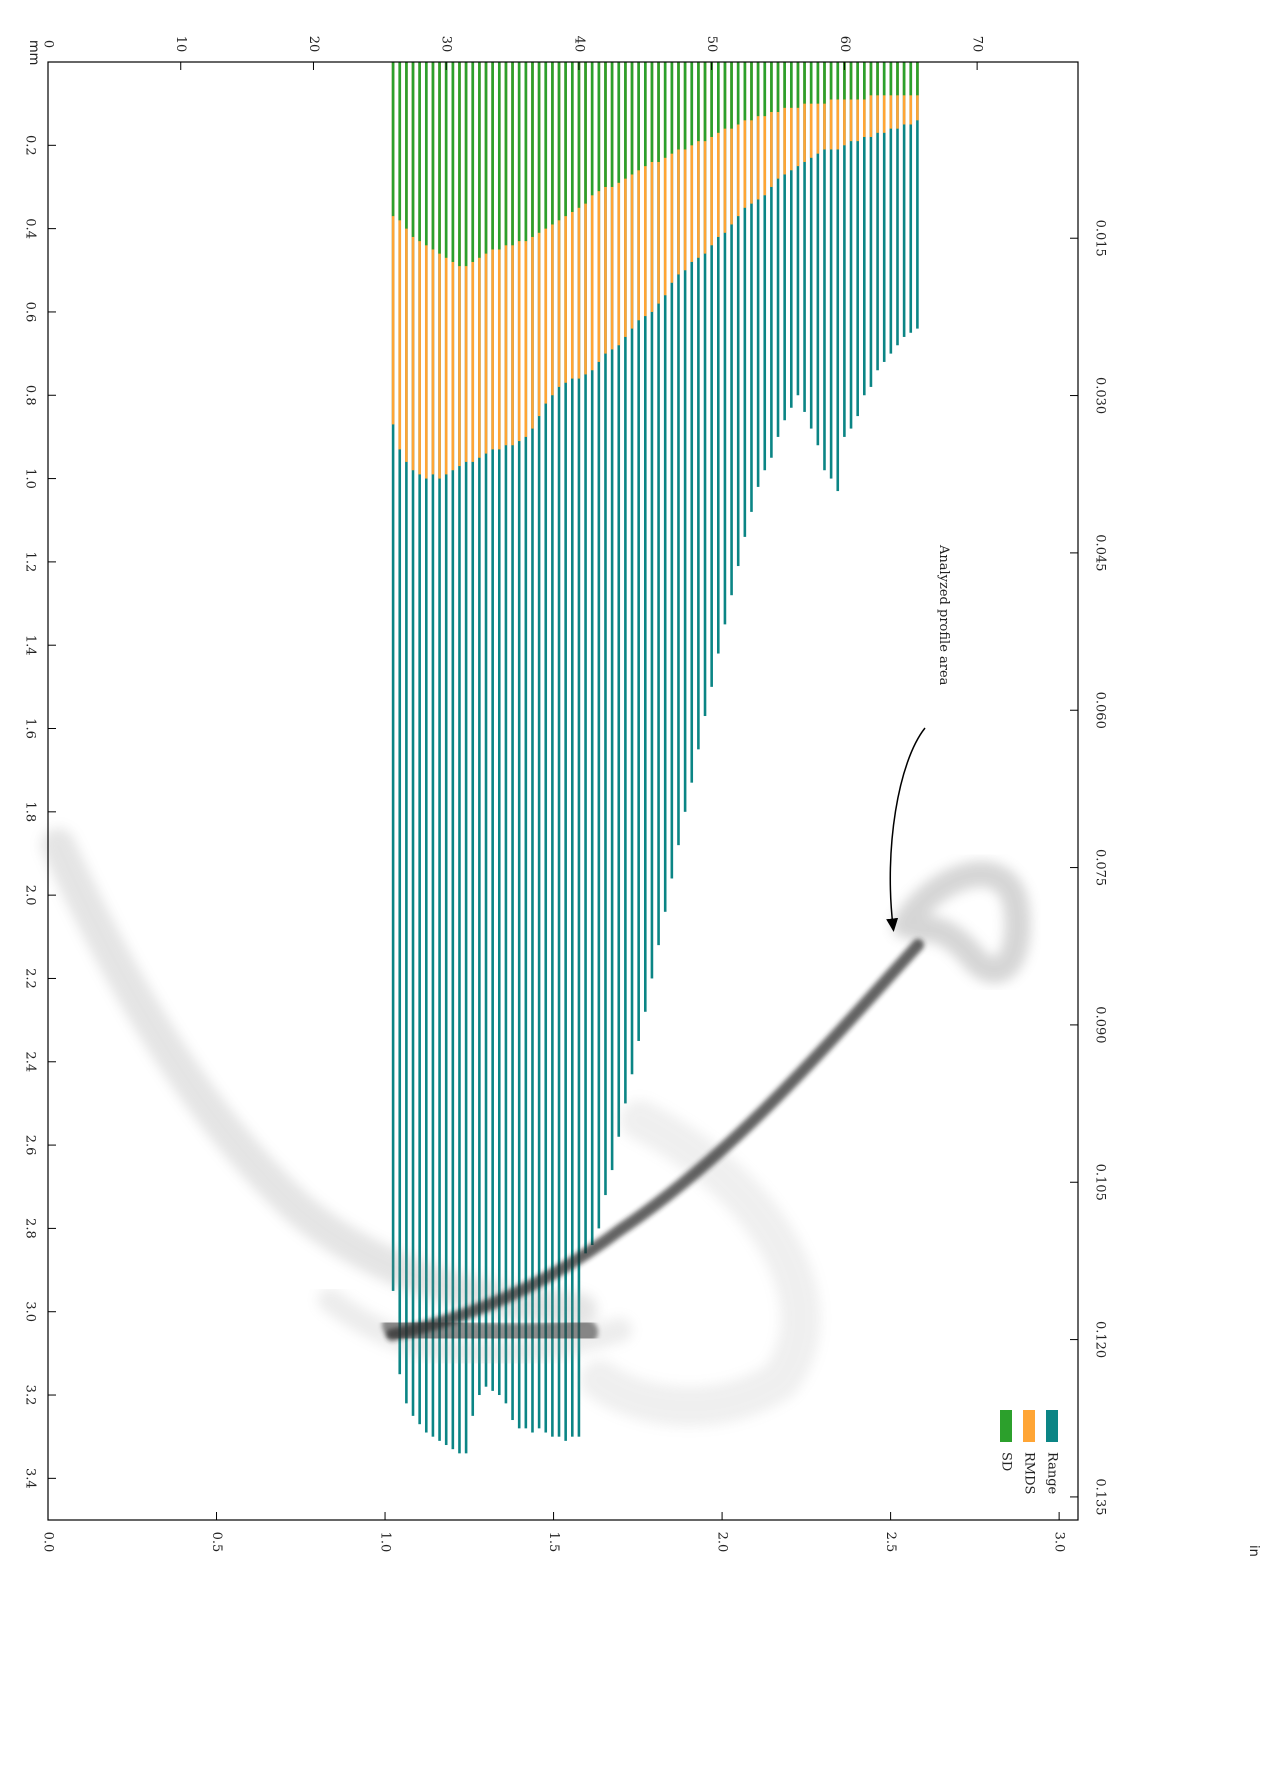 This screenshot has height=1768, width=1263. What do you see at coordinates (319, 1077) in the screenshot?
I see `specimen-arc` at bounding box center [319, 1077].